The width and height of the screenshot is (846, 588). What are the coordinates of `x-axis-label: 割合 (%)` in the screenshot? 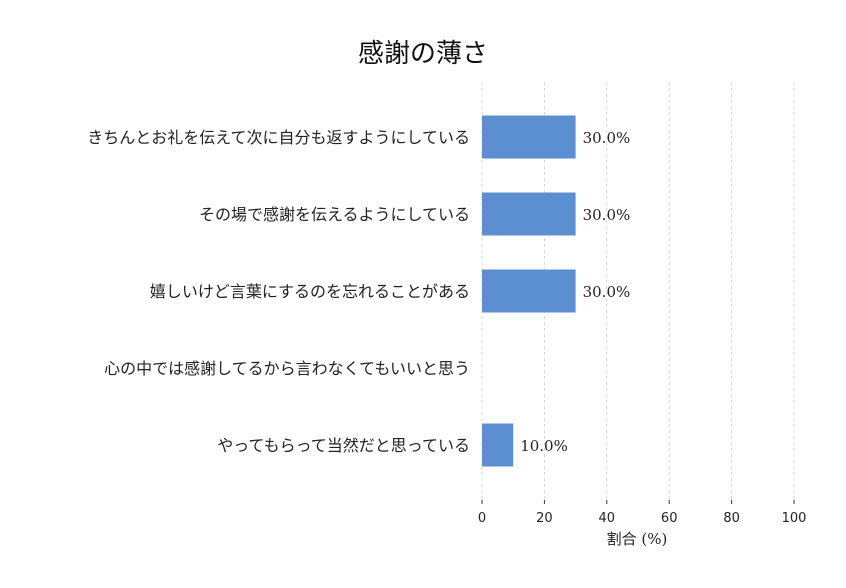 It's located at (637, 539).